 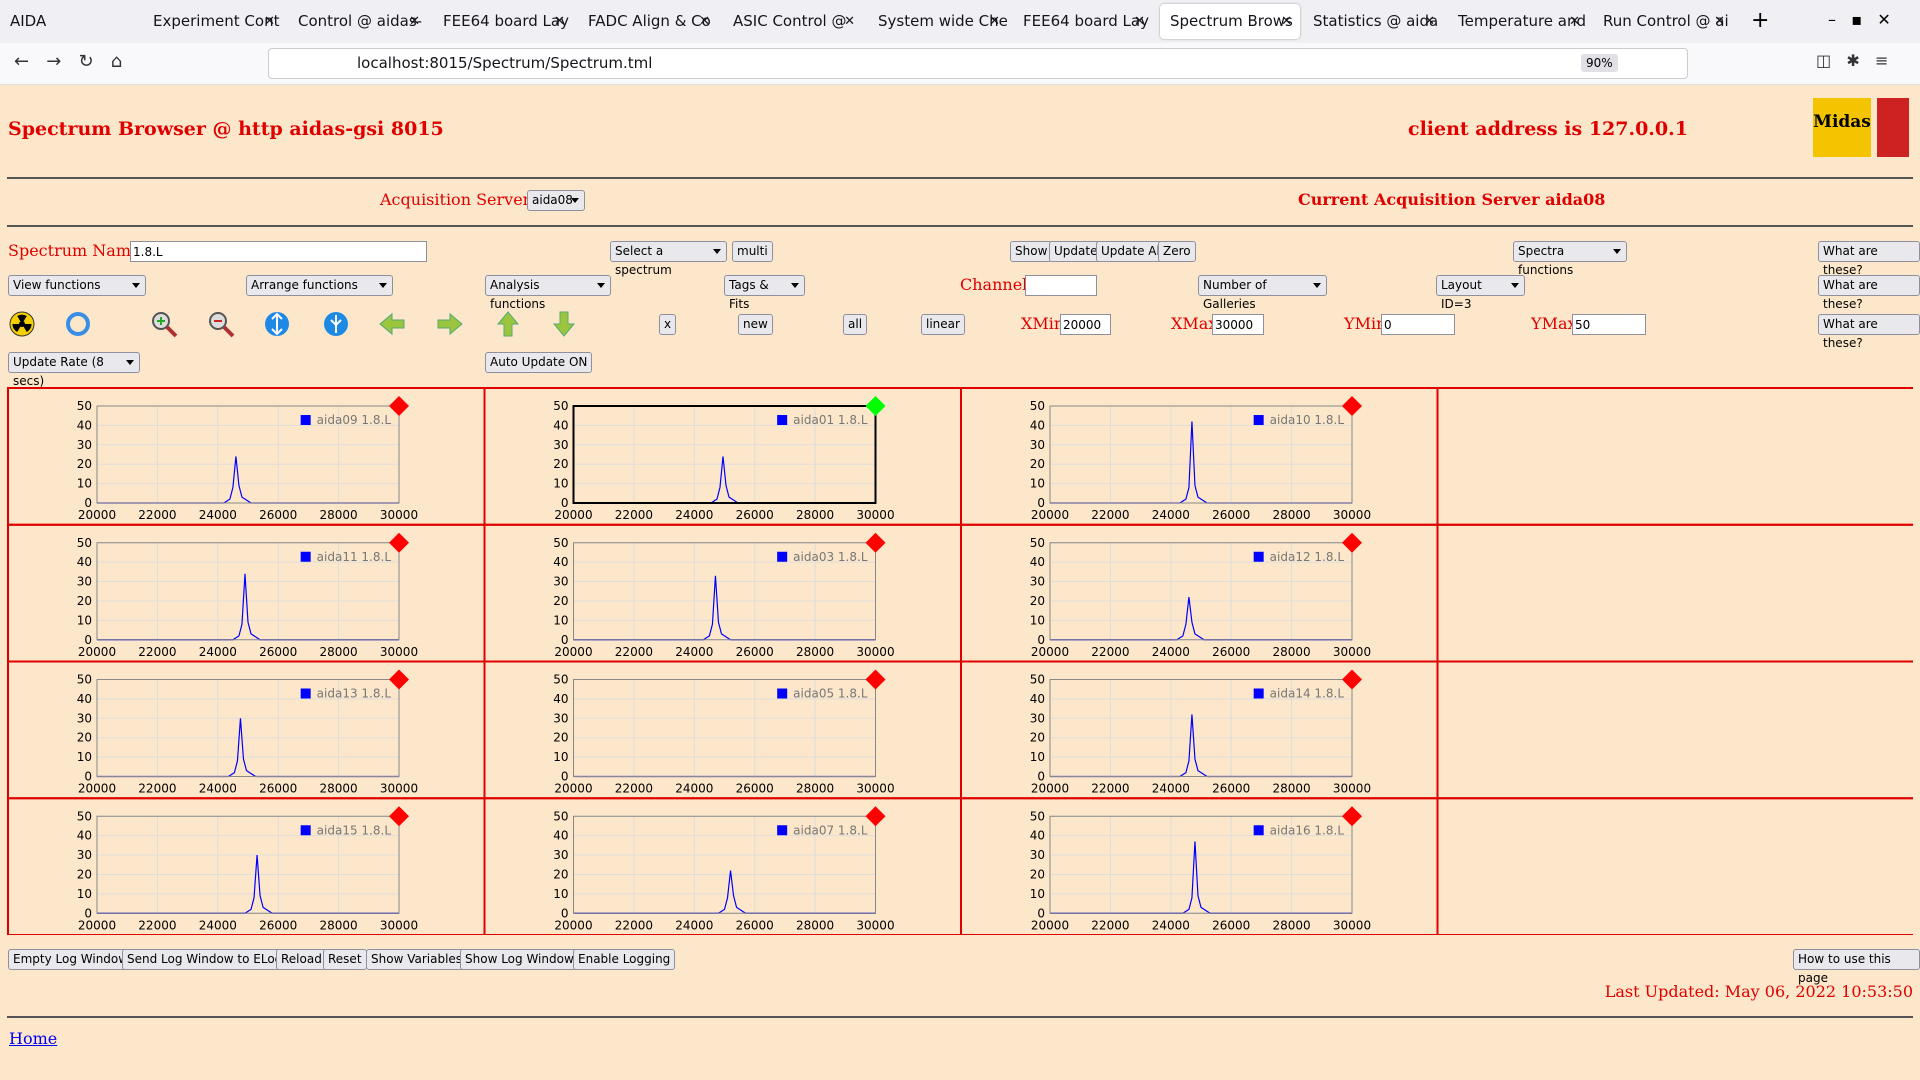 I want to click on linear-button: linear, so click(x=943, y=324).